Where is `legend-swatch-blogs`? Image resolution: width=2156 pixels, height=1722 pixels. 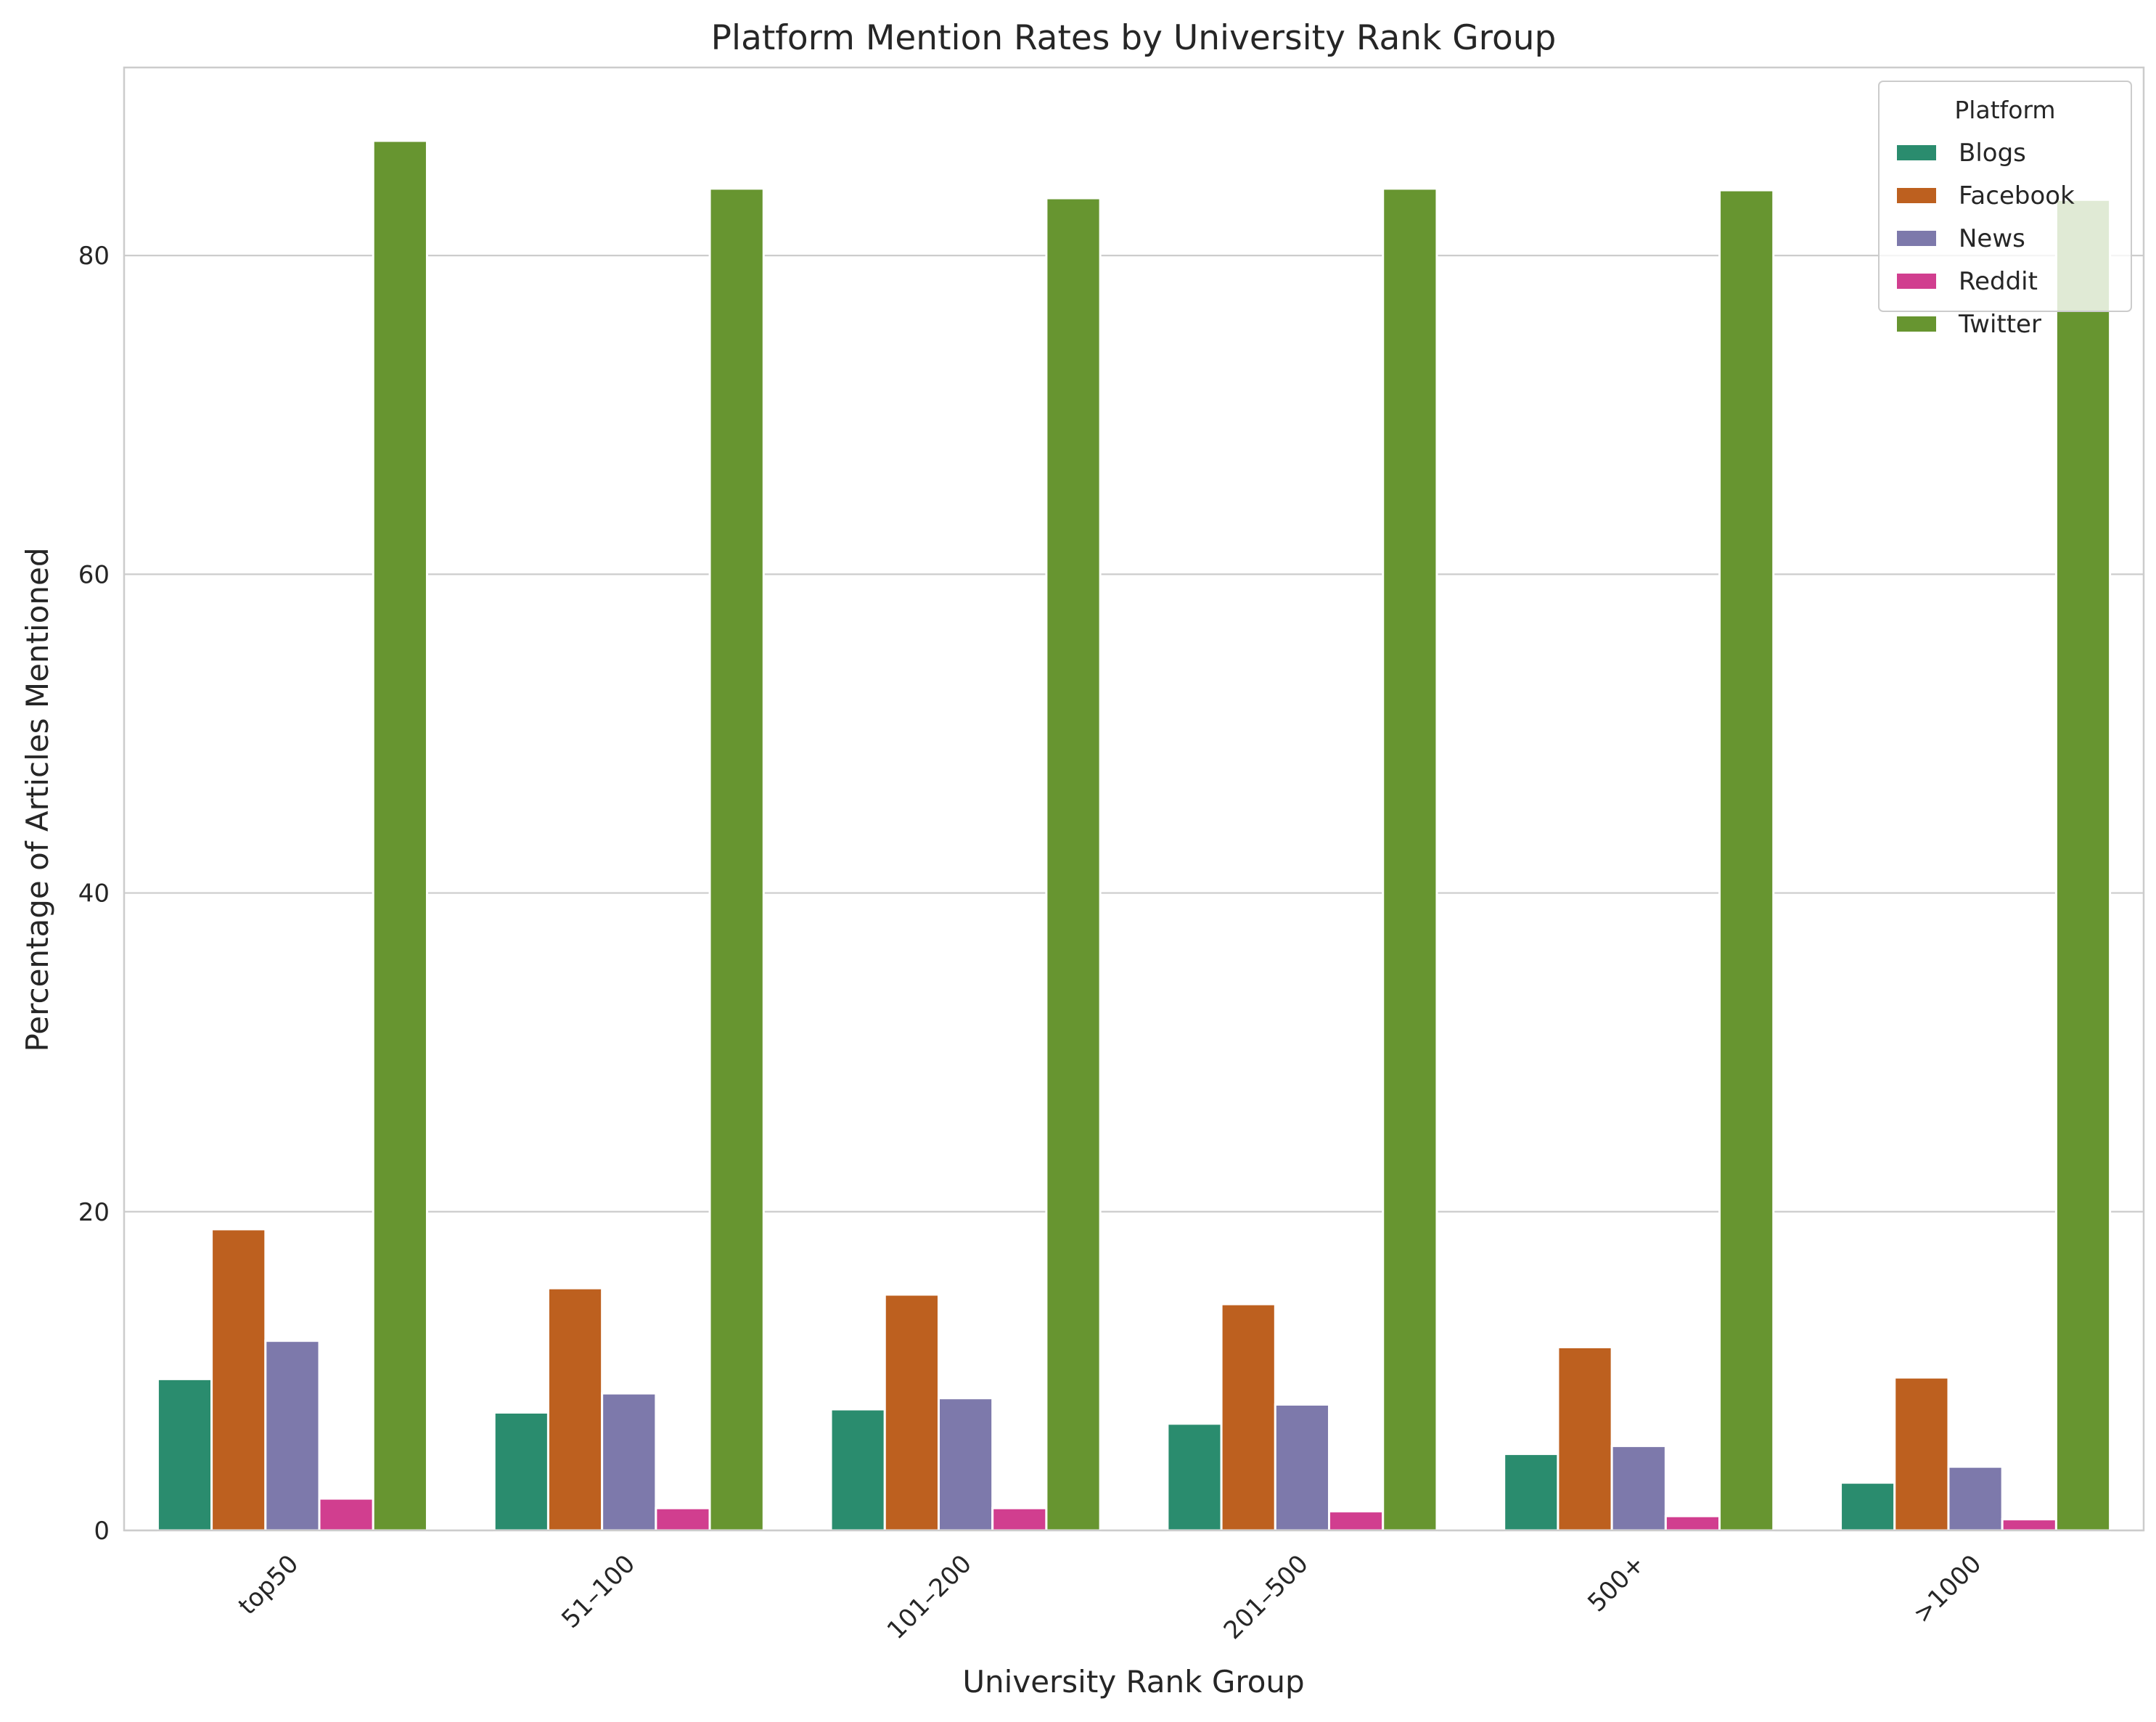 legend-swatch-blogs is located at coordinates (1916, 152).